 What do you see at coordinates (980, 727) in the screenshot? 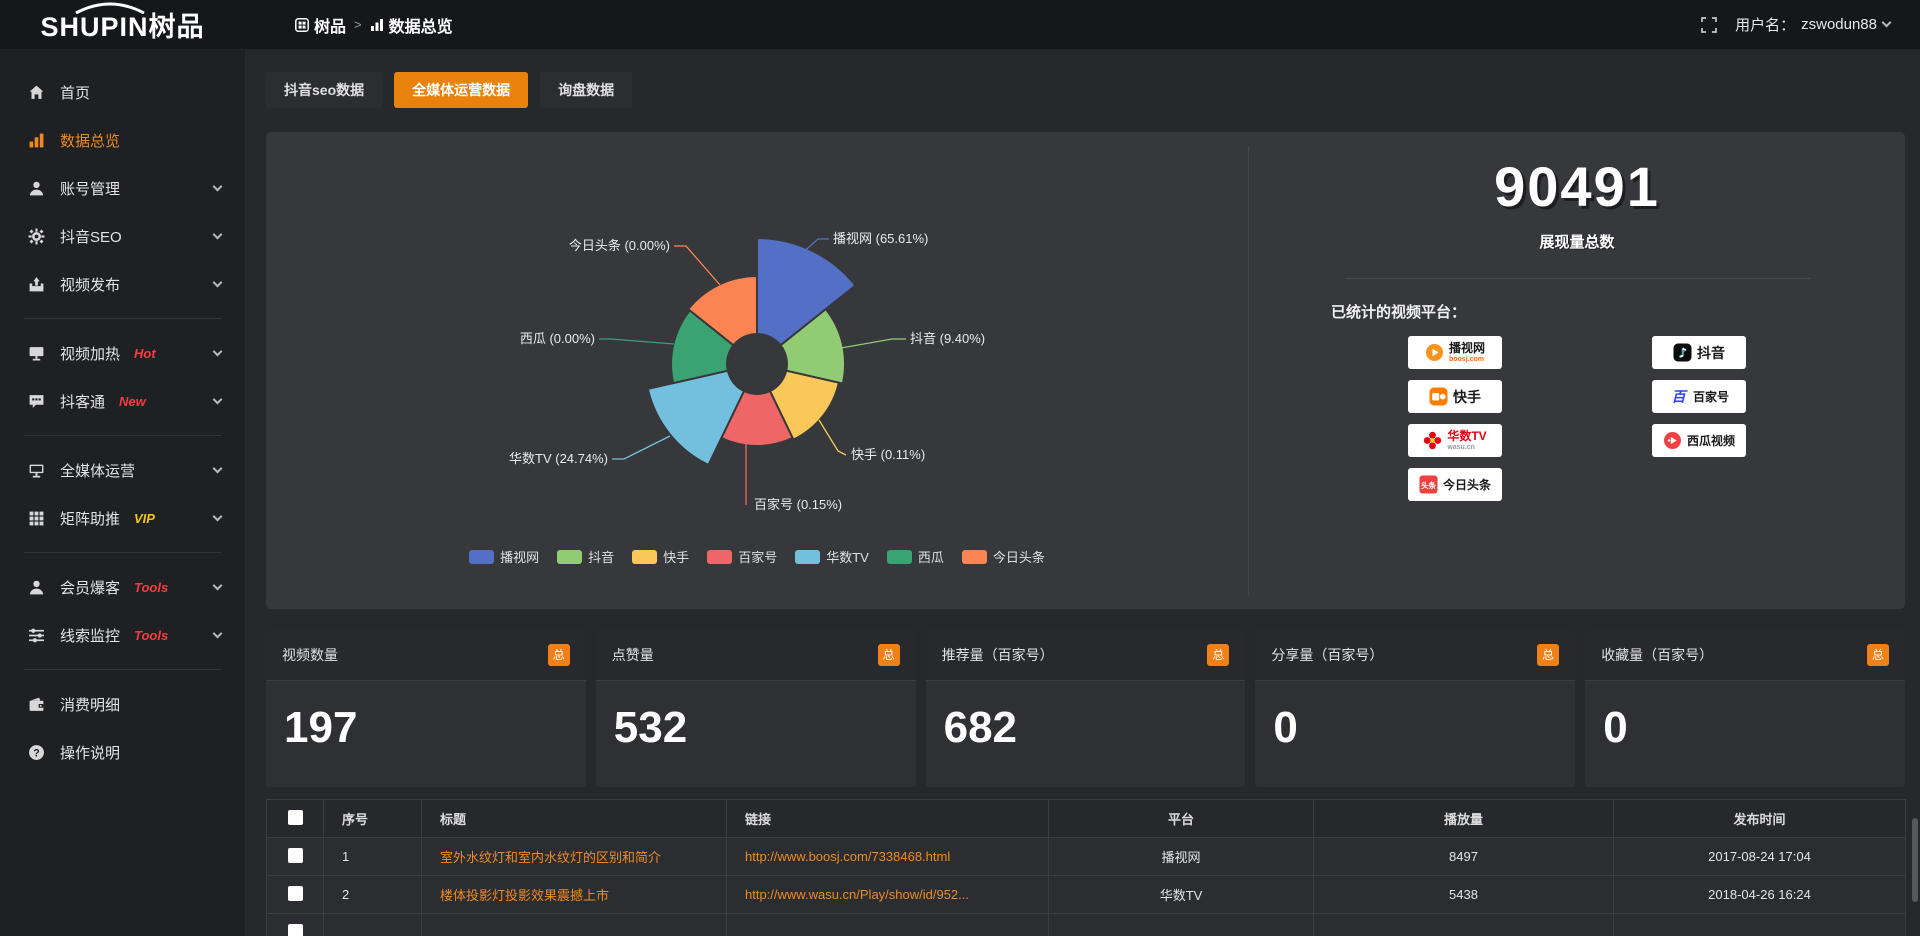
I see `stat-card-value: 682` at bounding box center [980, 727].